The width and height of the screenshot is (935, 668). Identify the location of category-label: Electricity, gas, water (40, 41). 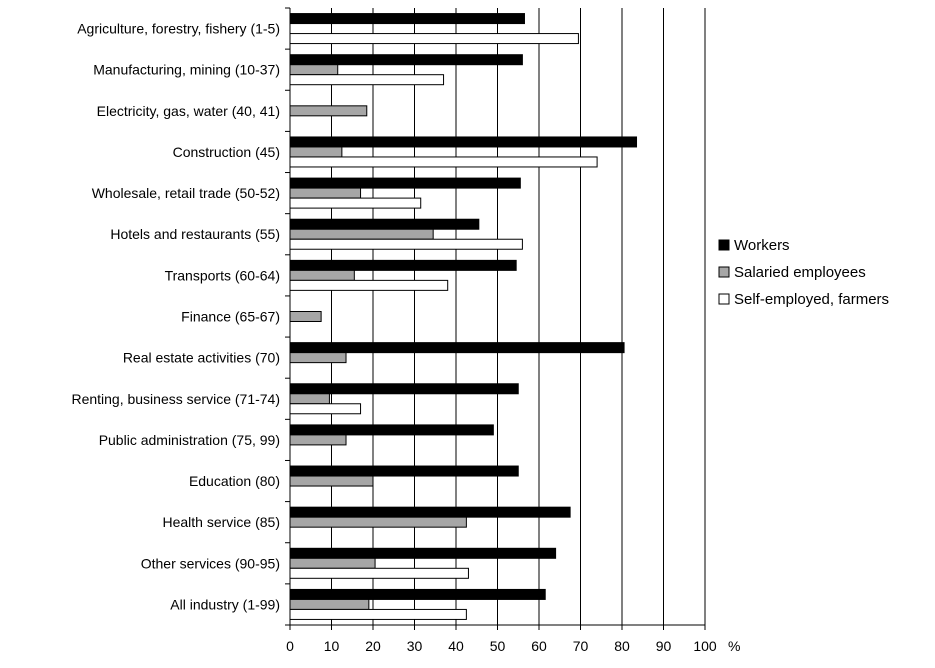
(188, 111).